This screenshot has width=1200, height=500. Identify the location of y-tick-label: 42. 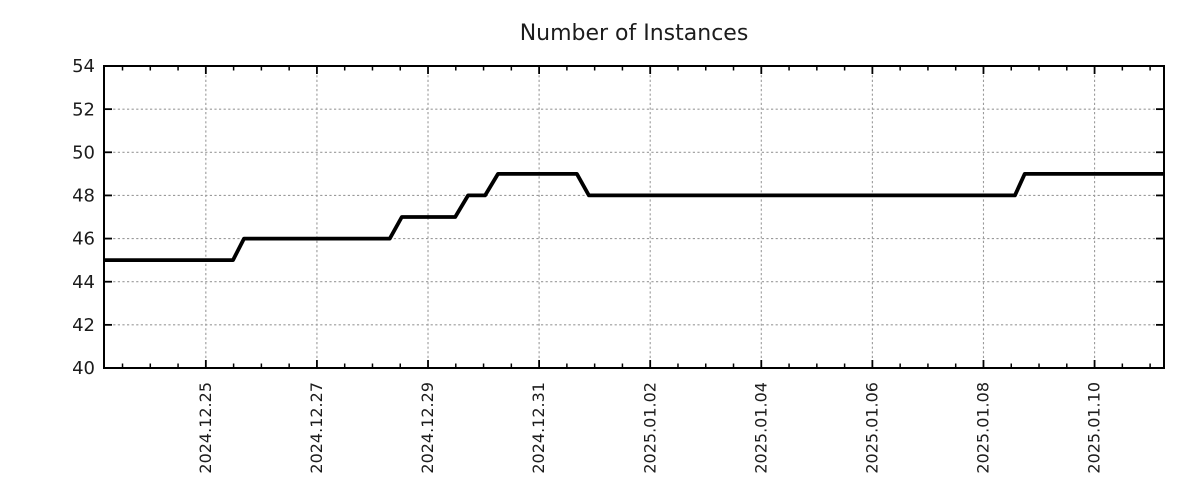
(83, 325).